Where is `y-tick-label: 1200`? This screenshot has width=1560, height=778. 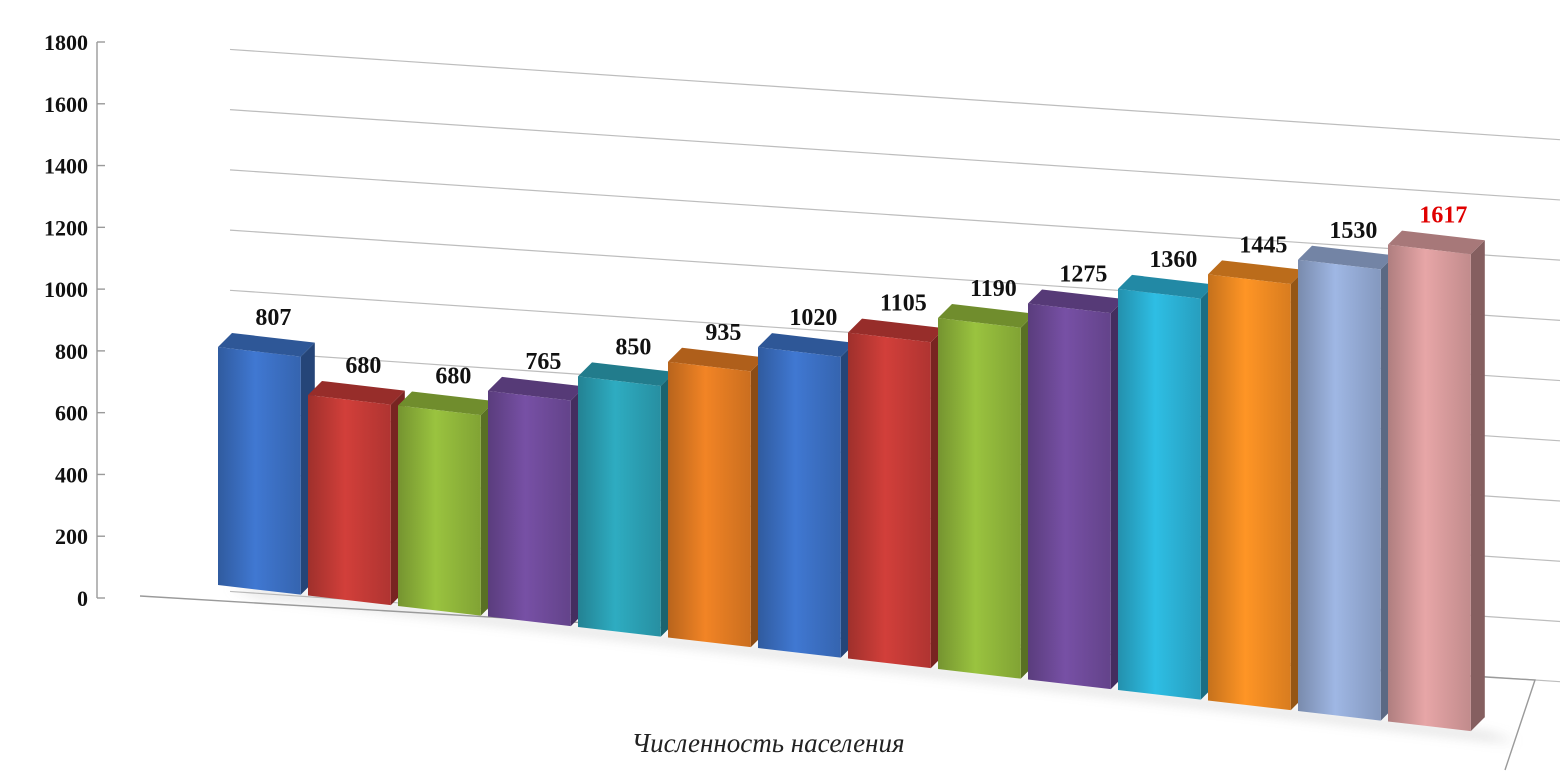
y-tick-label: 1200 is located at coordinates (66, 227).